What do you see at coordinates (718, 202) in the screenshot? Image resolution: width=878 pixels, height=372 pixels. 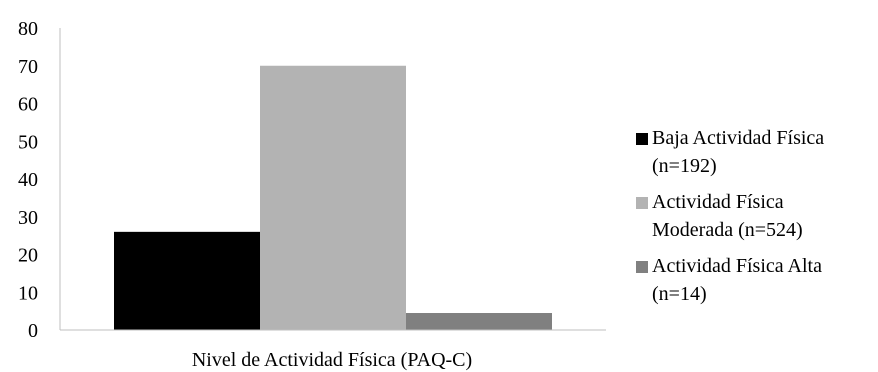 I see `legend-label: Actividad Física` at bounding box center [718, 202].